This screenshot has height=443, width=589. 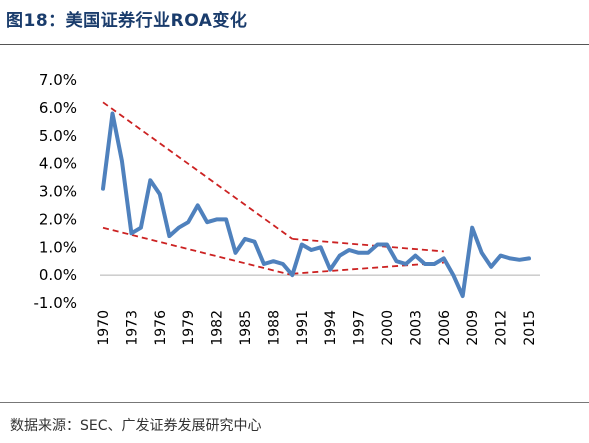 What do you see at coordinates (55, 303) in the screenshot?
I see `y-tick-label: -1.0%` at bounding box center [55, 303].